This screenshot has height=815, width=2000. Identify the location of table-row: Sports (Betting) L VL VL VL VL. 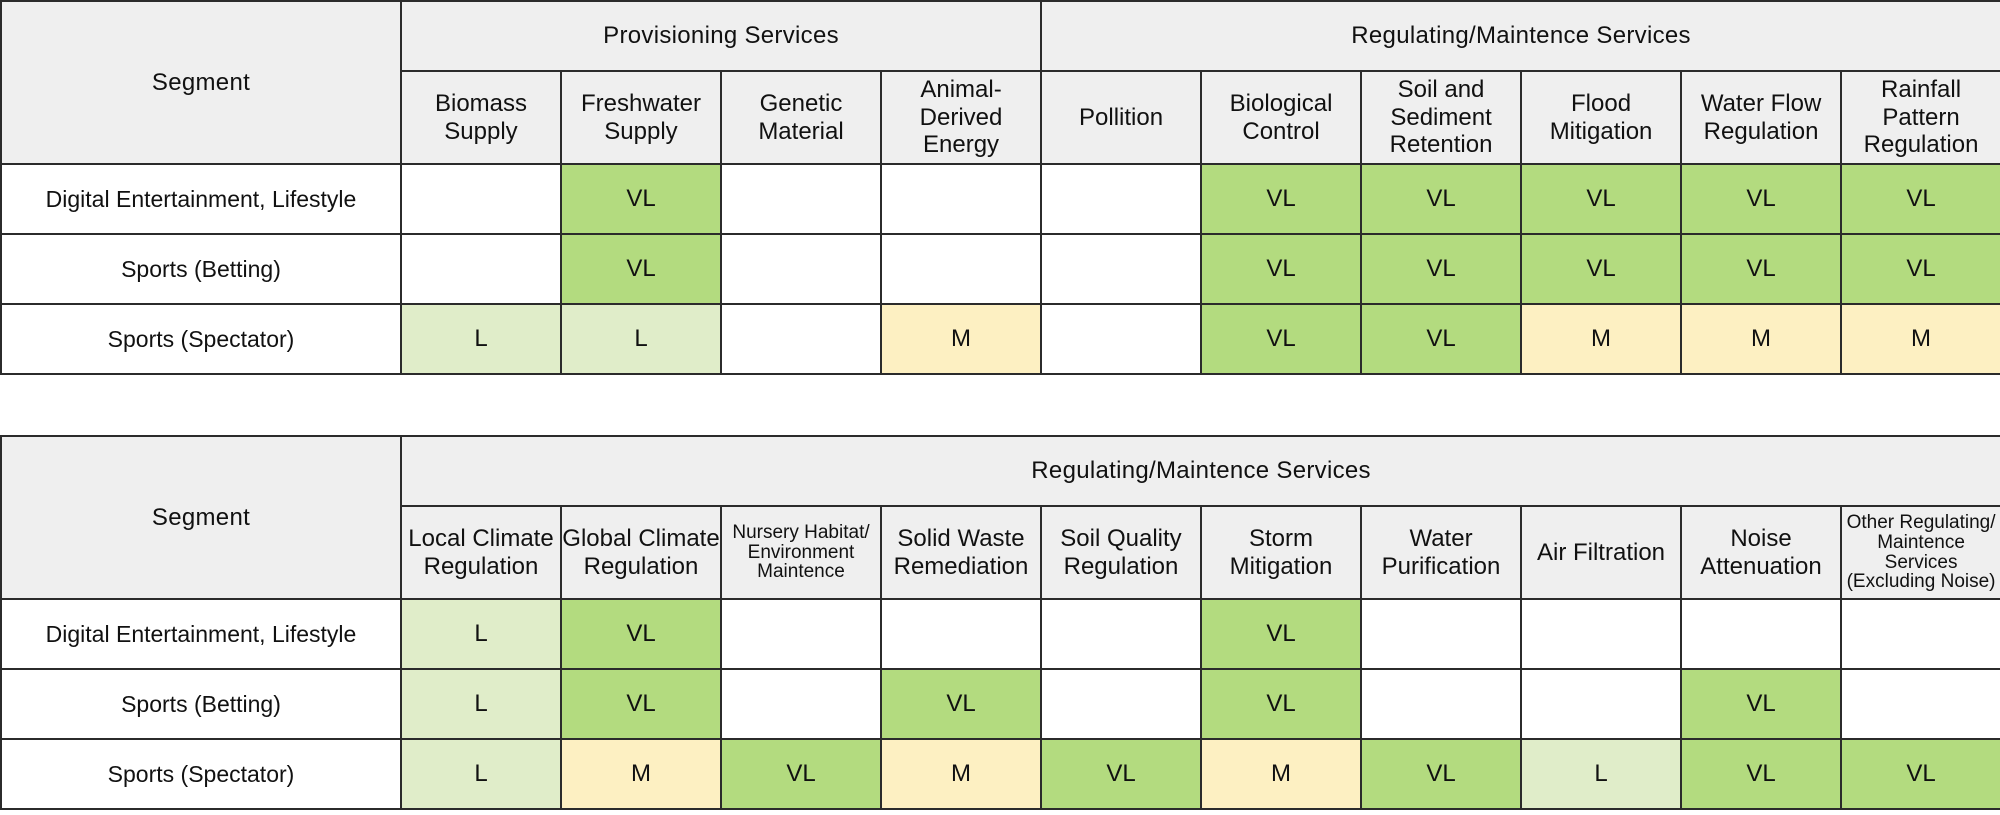
(1000, 704).